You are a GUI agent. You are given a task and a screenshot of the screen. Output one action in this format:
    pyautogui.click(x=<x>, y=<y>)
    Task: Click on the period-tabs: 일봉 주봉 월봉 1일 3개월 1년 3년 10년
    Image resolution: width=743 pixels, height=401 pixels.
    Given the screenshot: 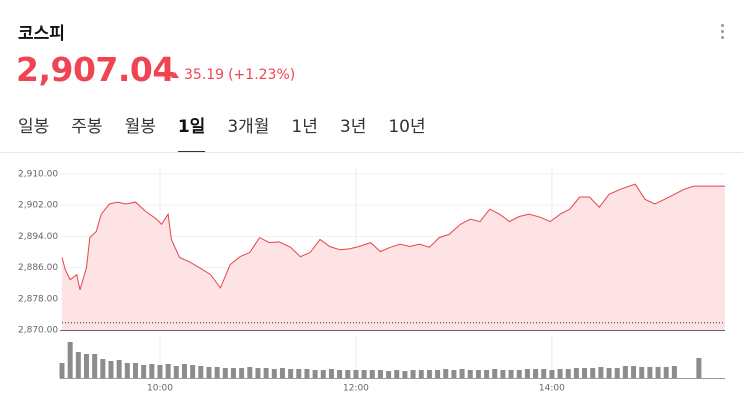 What is the action you would take?
    pyautogui.click(x=233, y=132)
    